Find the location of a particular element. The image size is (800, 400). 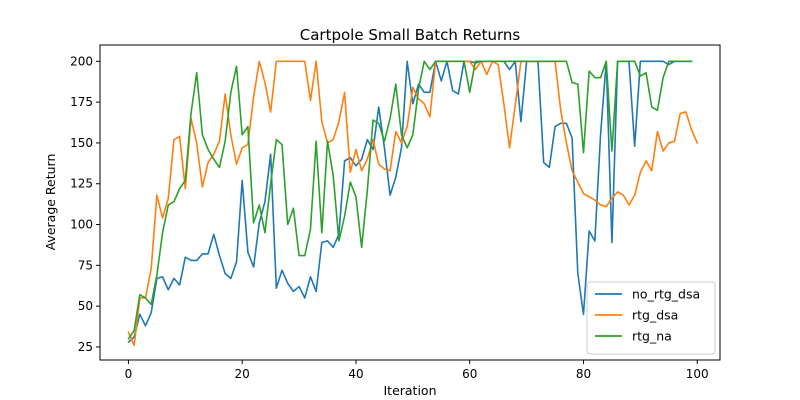

legend-label-rtg_na: rtg_na is located at coordinates (652, 336).